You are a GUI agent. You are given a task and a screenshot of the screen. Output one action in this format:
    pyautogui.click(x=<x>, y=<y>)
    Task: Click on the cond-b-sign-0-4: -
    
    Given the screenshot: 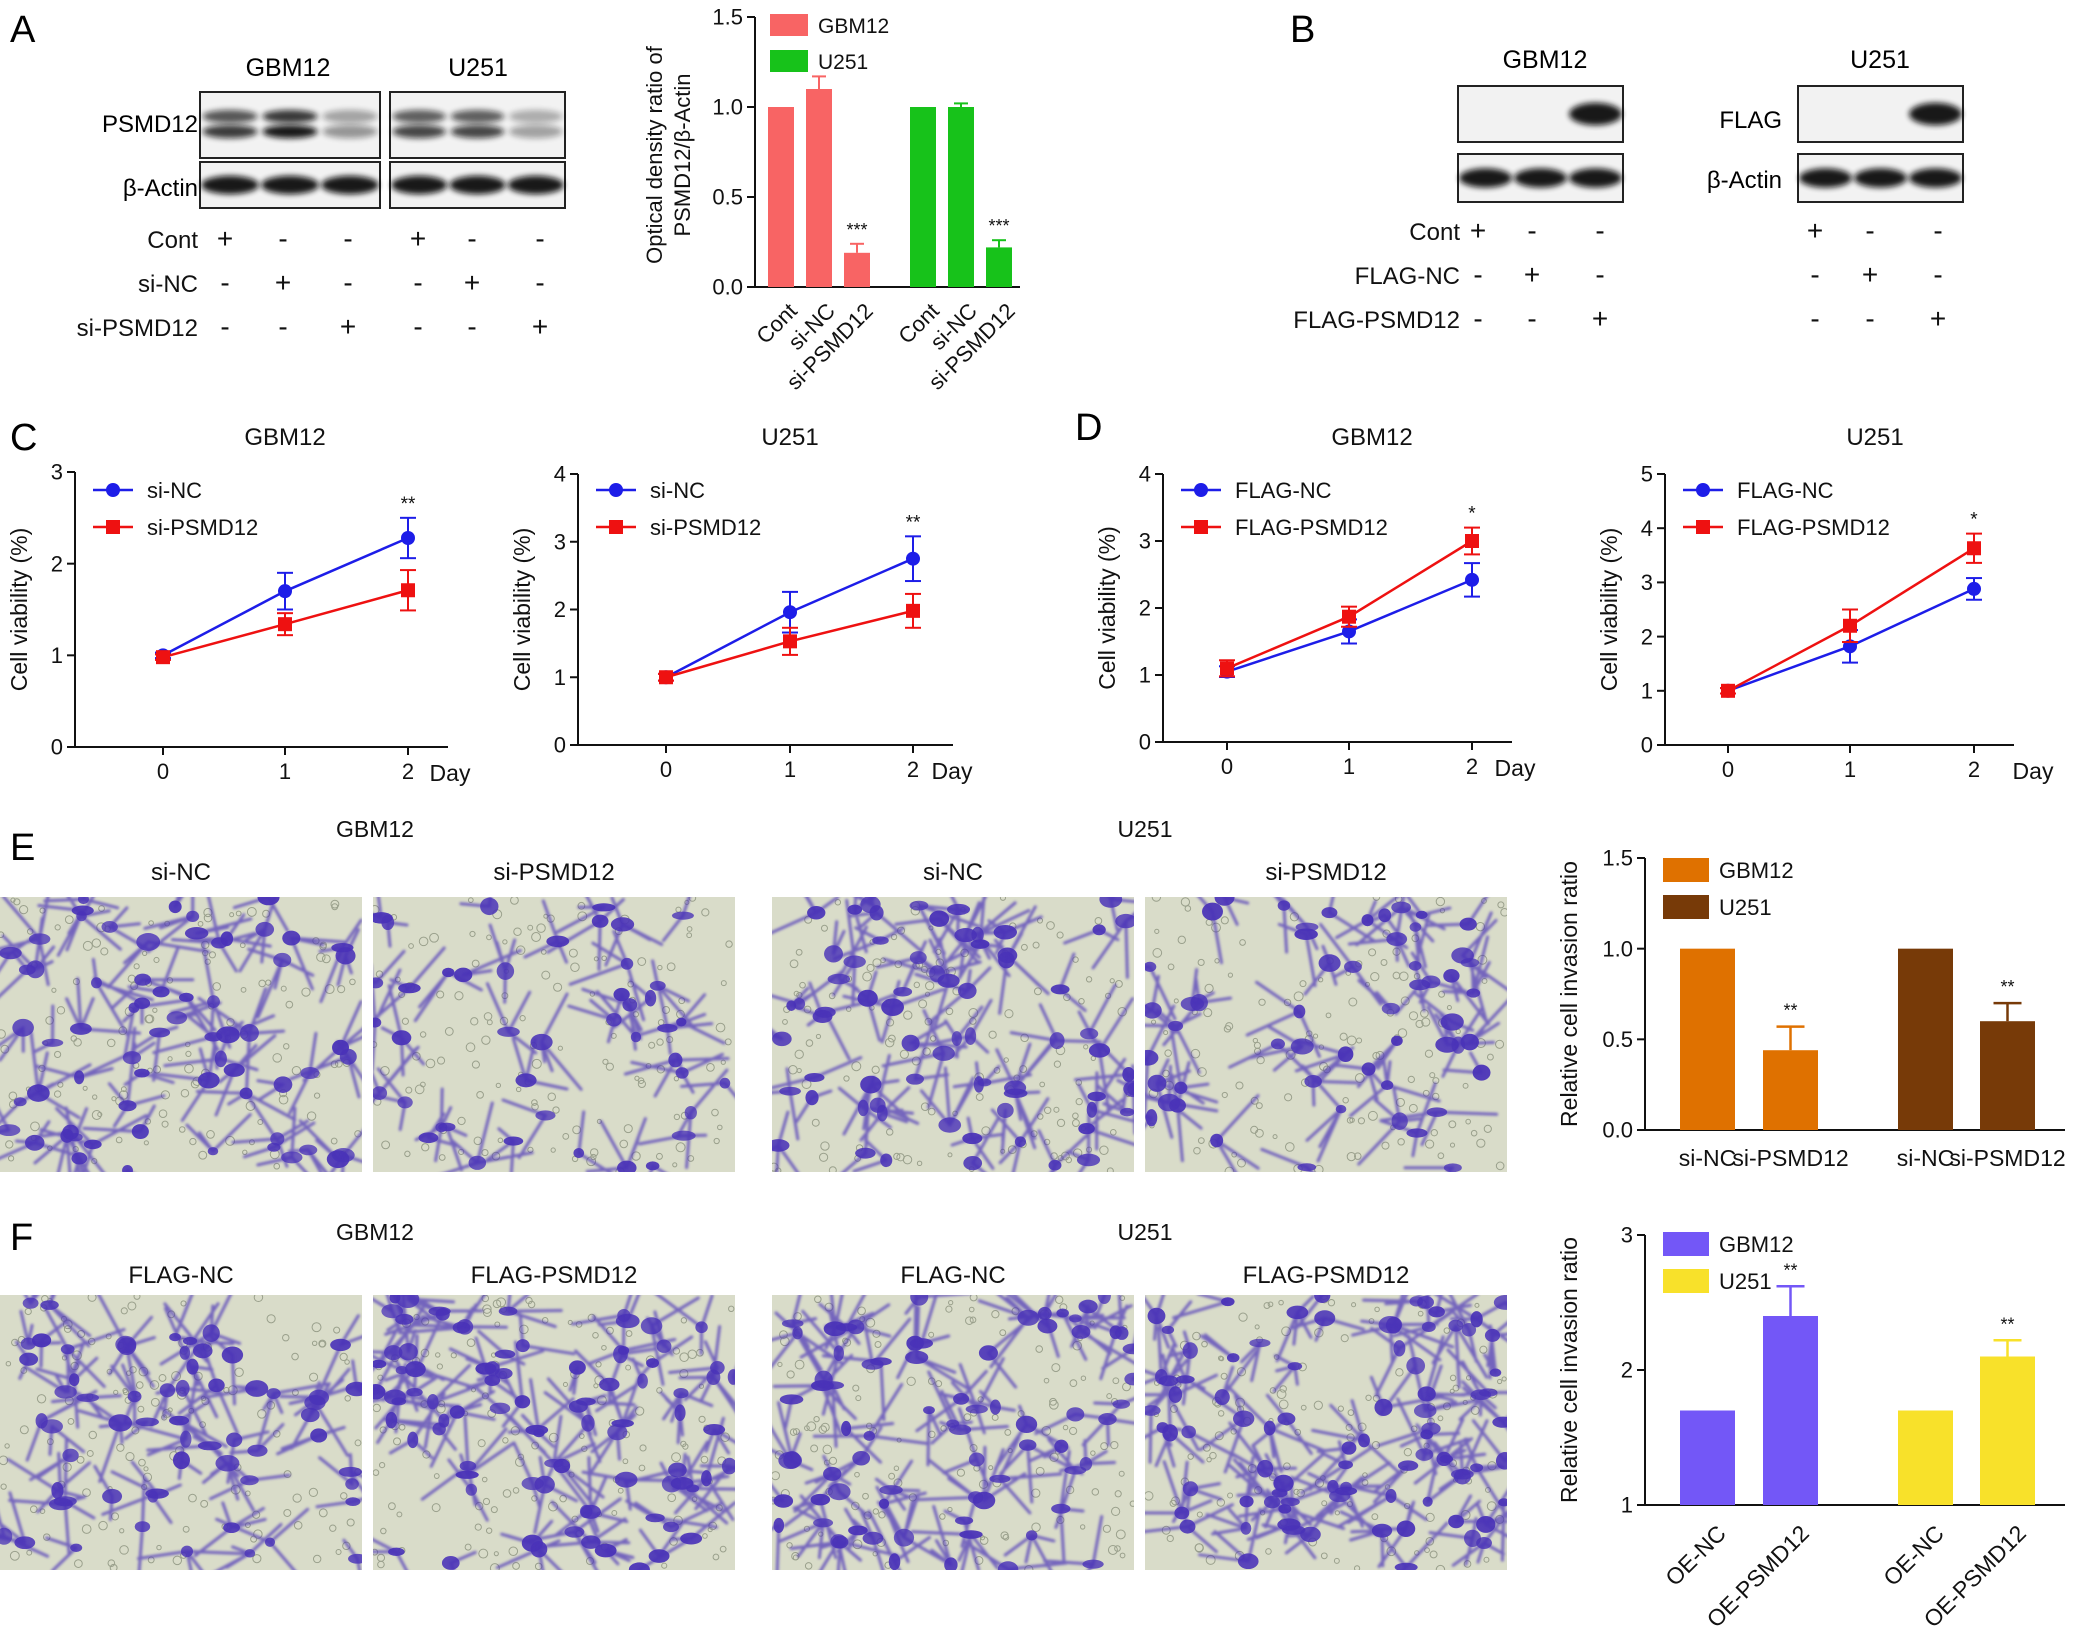 What is the action you would take?
    pyautogui.click(x=1869, y=230)
    